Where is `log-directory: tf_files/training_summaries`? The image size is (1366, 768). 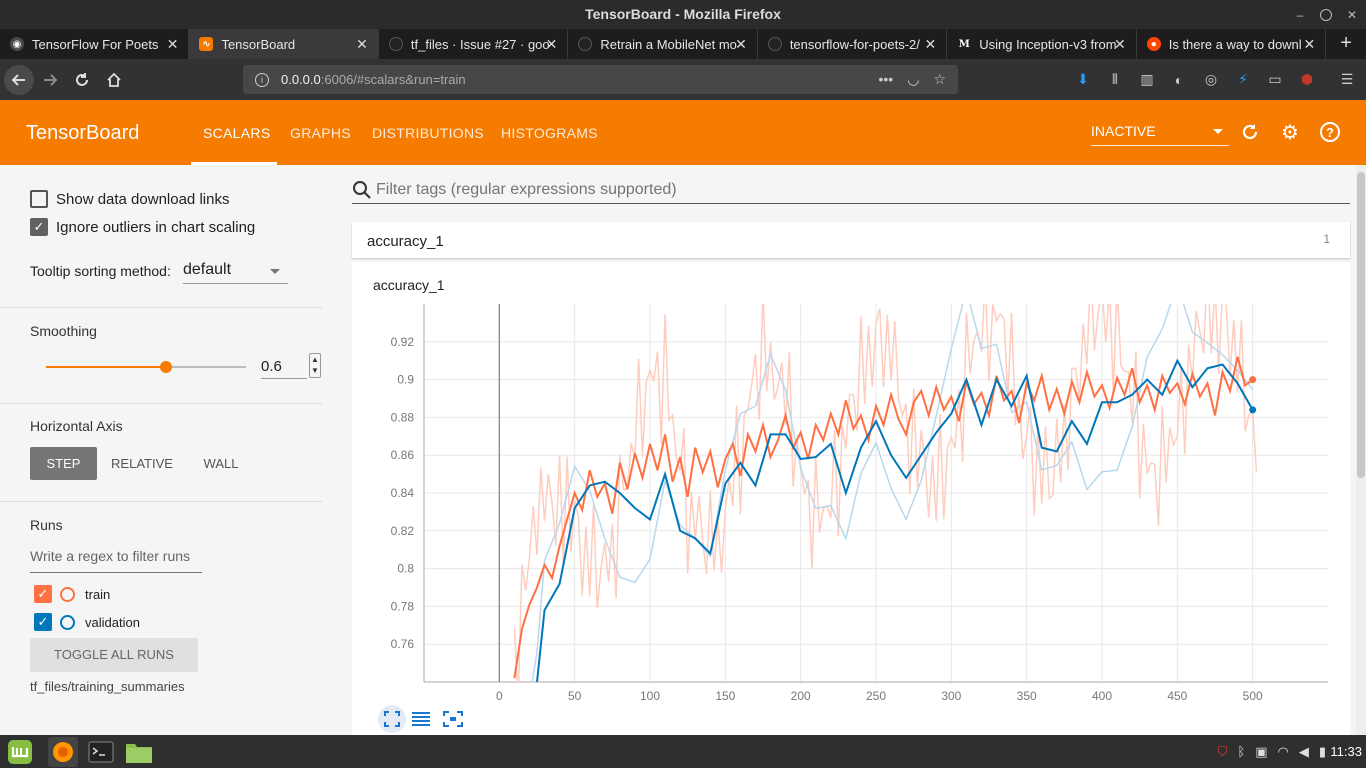
log-directory: tf_files/training_summaries is located at coordinates (107, 686).